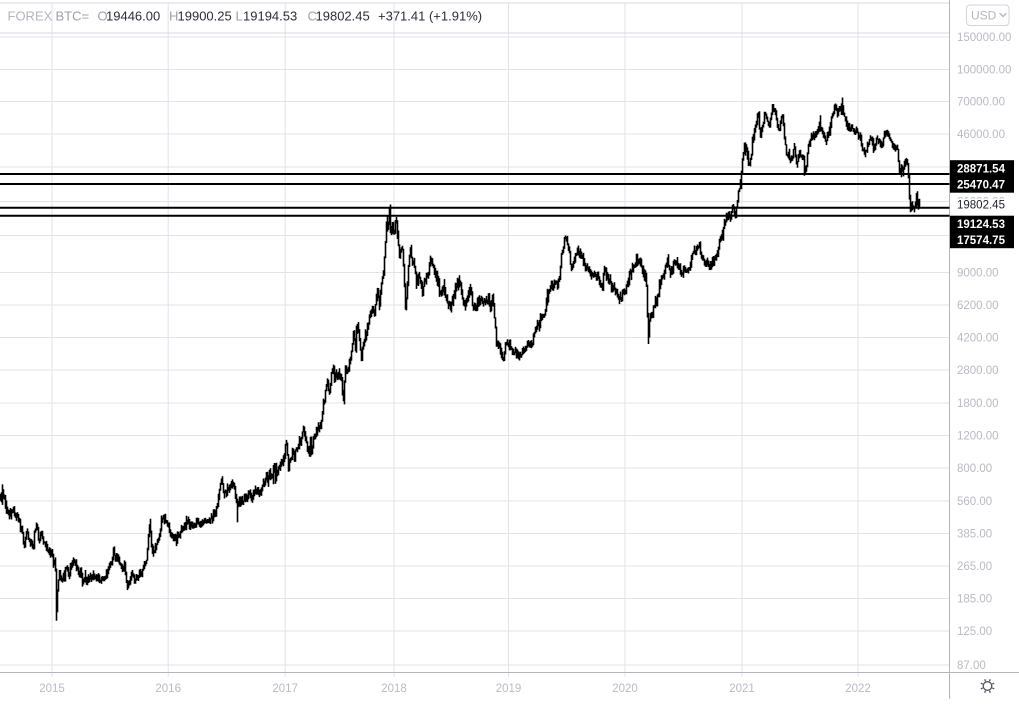 The width and height of the screenshot is (1019, 704). I want to click on svg-text: 2019, so click(509, 689).